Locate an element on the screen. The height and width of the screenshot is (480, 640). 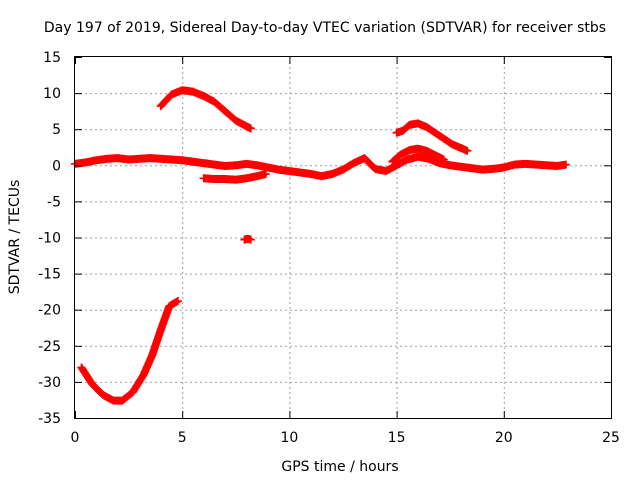
x-tick-label: 20 is located at coordinates (504, 438).